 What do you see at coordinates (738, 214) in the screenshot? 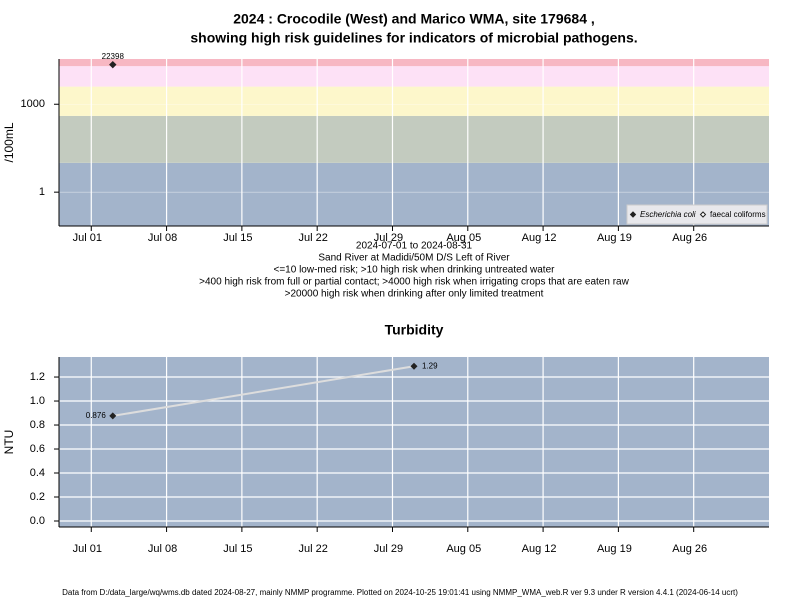
I see `legend-label: faecal coliforms` at bounding box center [738, 214].